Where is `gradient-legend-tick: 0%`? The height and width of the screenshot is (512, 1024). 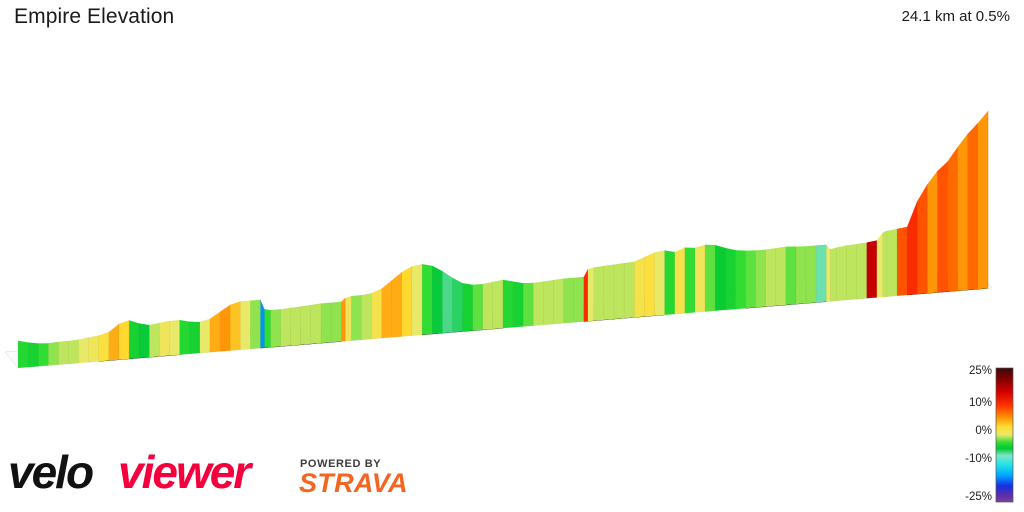 gradient-legend-tick: 0% is located at coordinates (983, 431).